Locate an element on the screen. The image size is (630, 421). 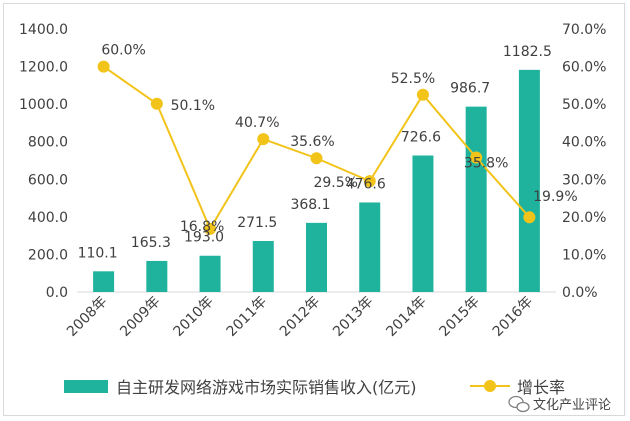
left-axis-tick-label: 0.0 is located at coordinates (57, 293).